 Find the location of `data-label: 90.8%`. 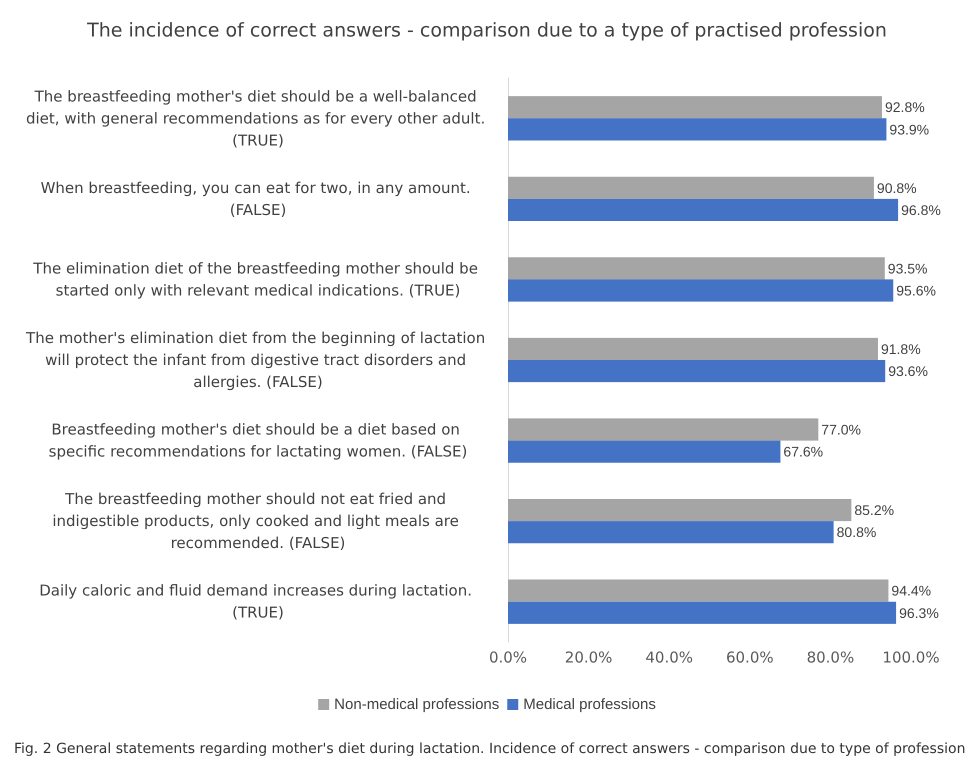

data-label: 90.8% is located at coordinates (896, 188).